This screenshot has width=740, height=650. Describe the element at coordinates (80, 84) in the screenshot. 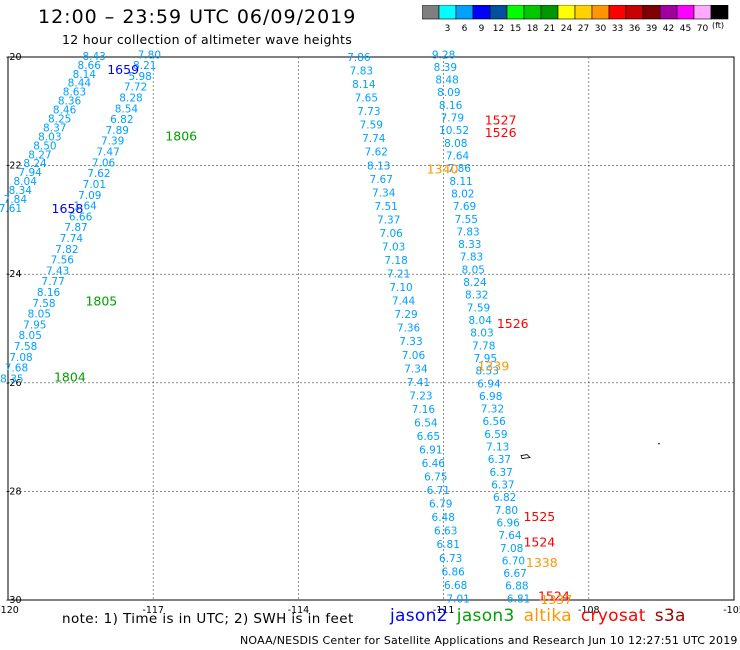

I see `swh-value-label: 8.44` at that location.